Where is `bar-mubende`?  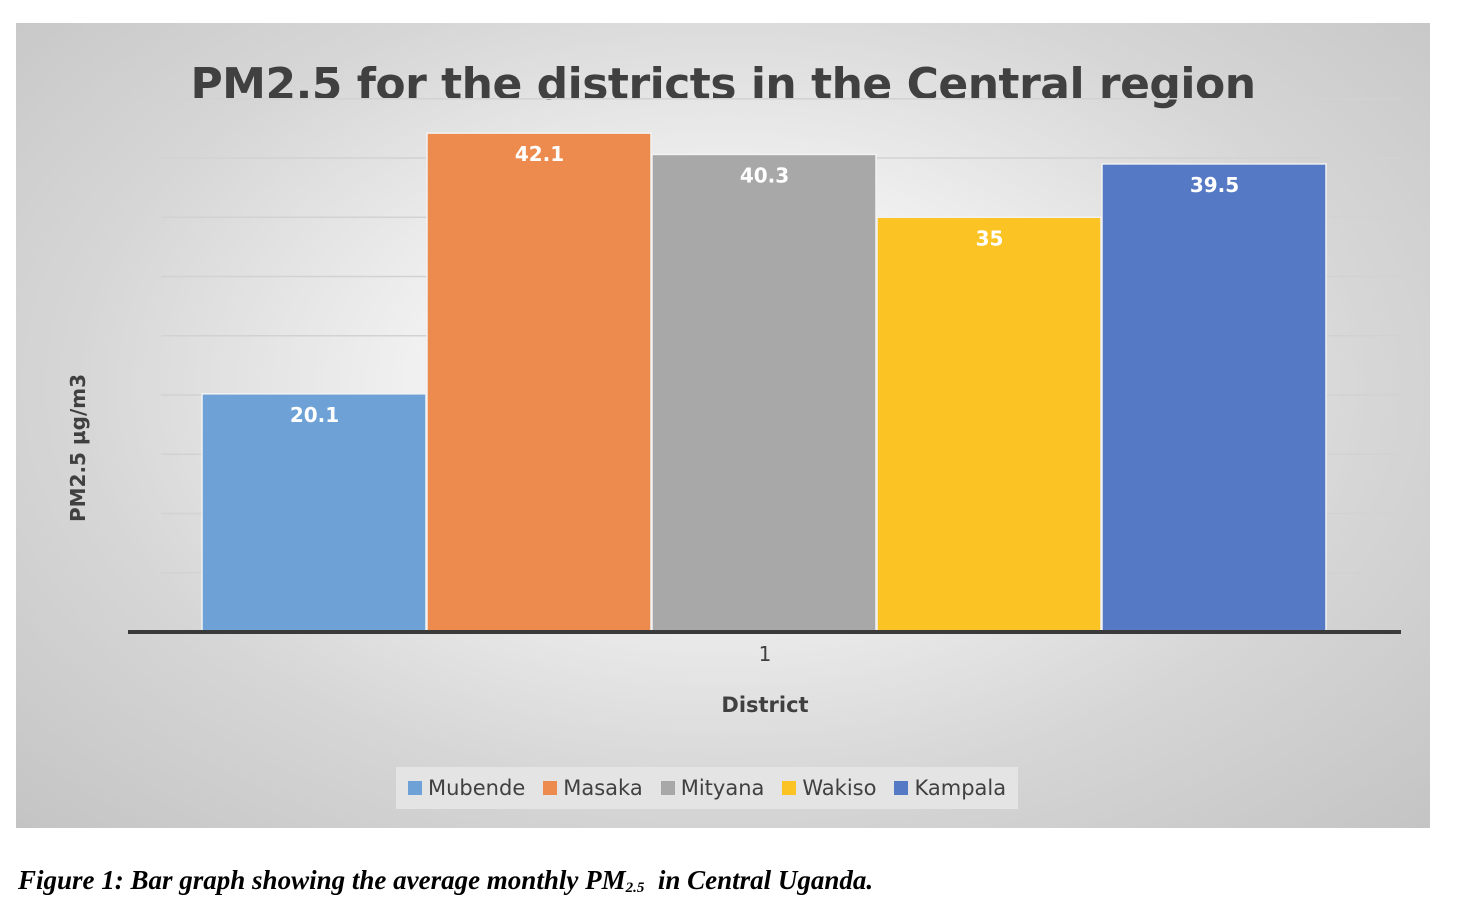
bar-mubende is located at coordinates (314, 513).